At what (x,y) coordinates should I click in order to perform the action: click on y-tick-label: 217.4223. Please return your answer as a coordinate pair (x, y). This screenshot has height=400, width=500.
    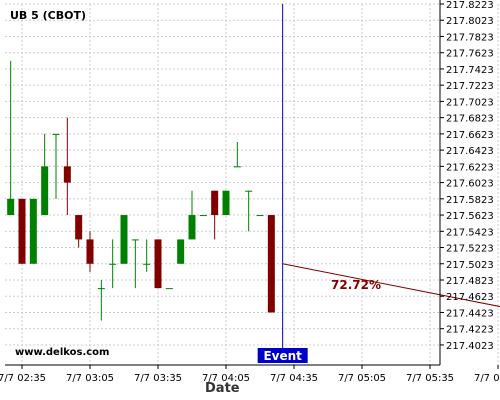
    Looking at the image, I should click on (470, 330).